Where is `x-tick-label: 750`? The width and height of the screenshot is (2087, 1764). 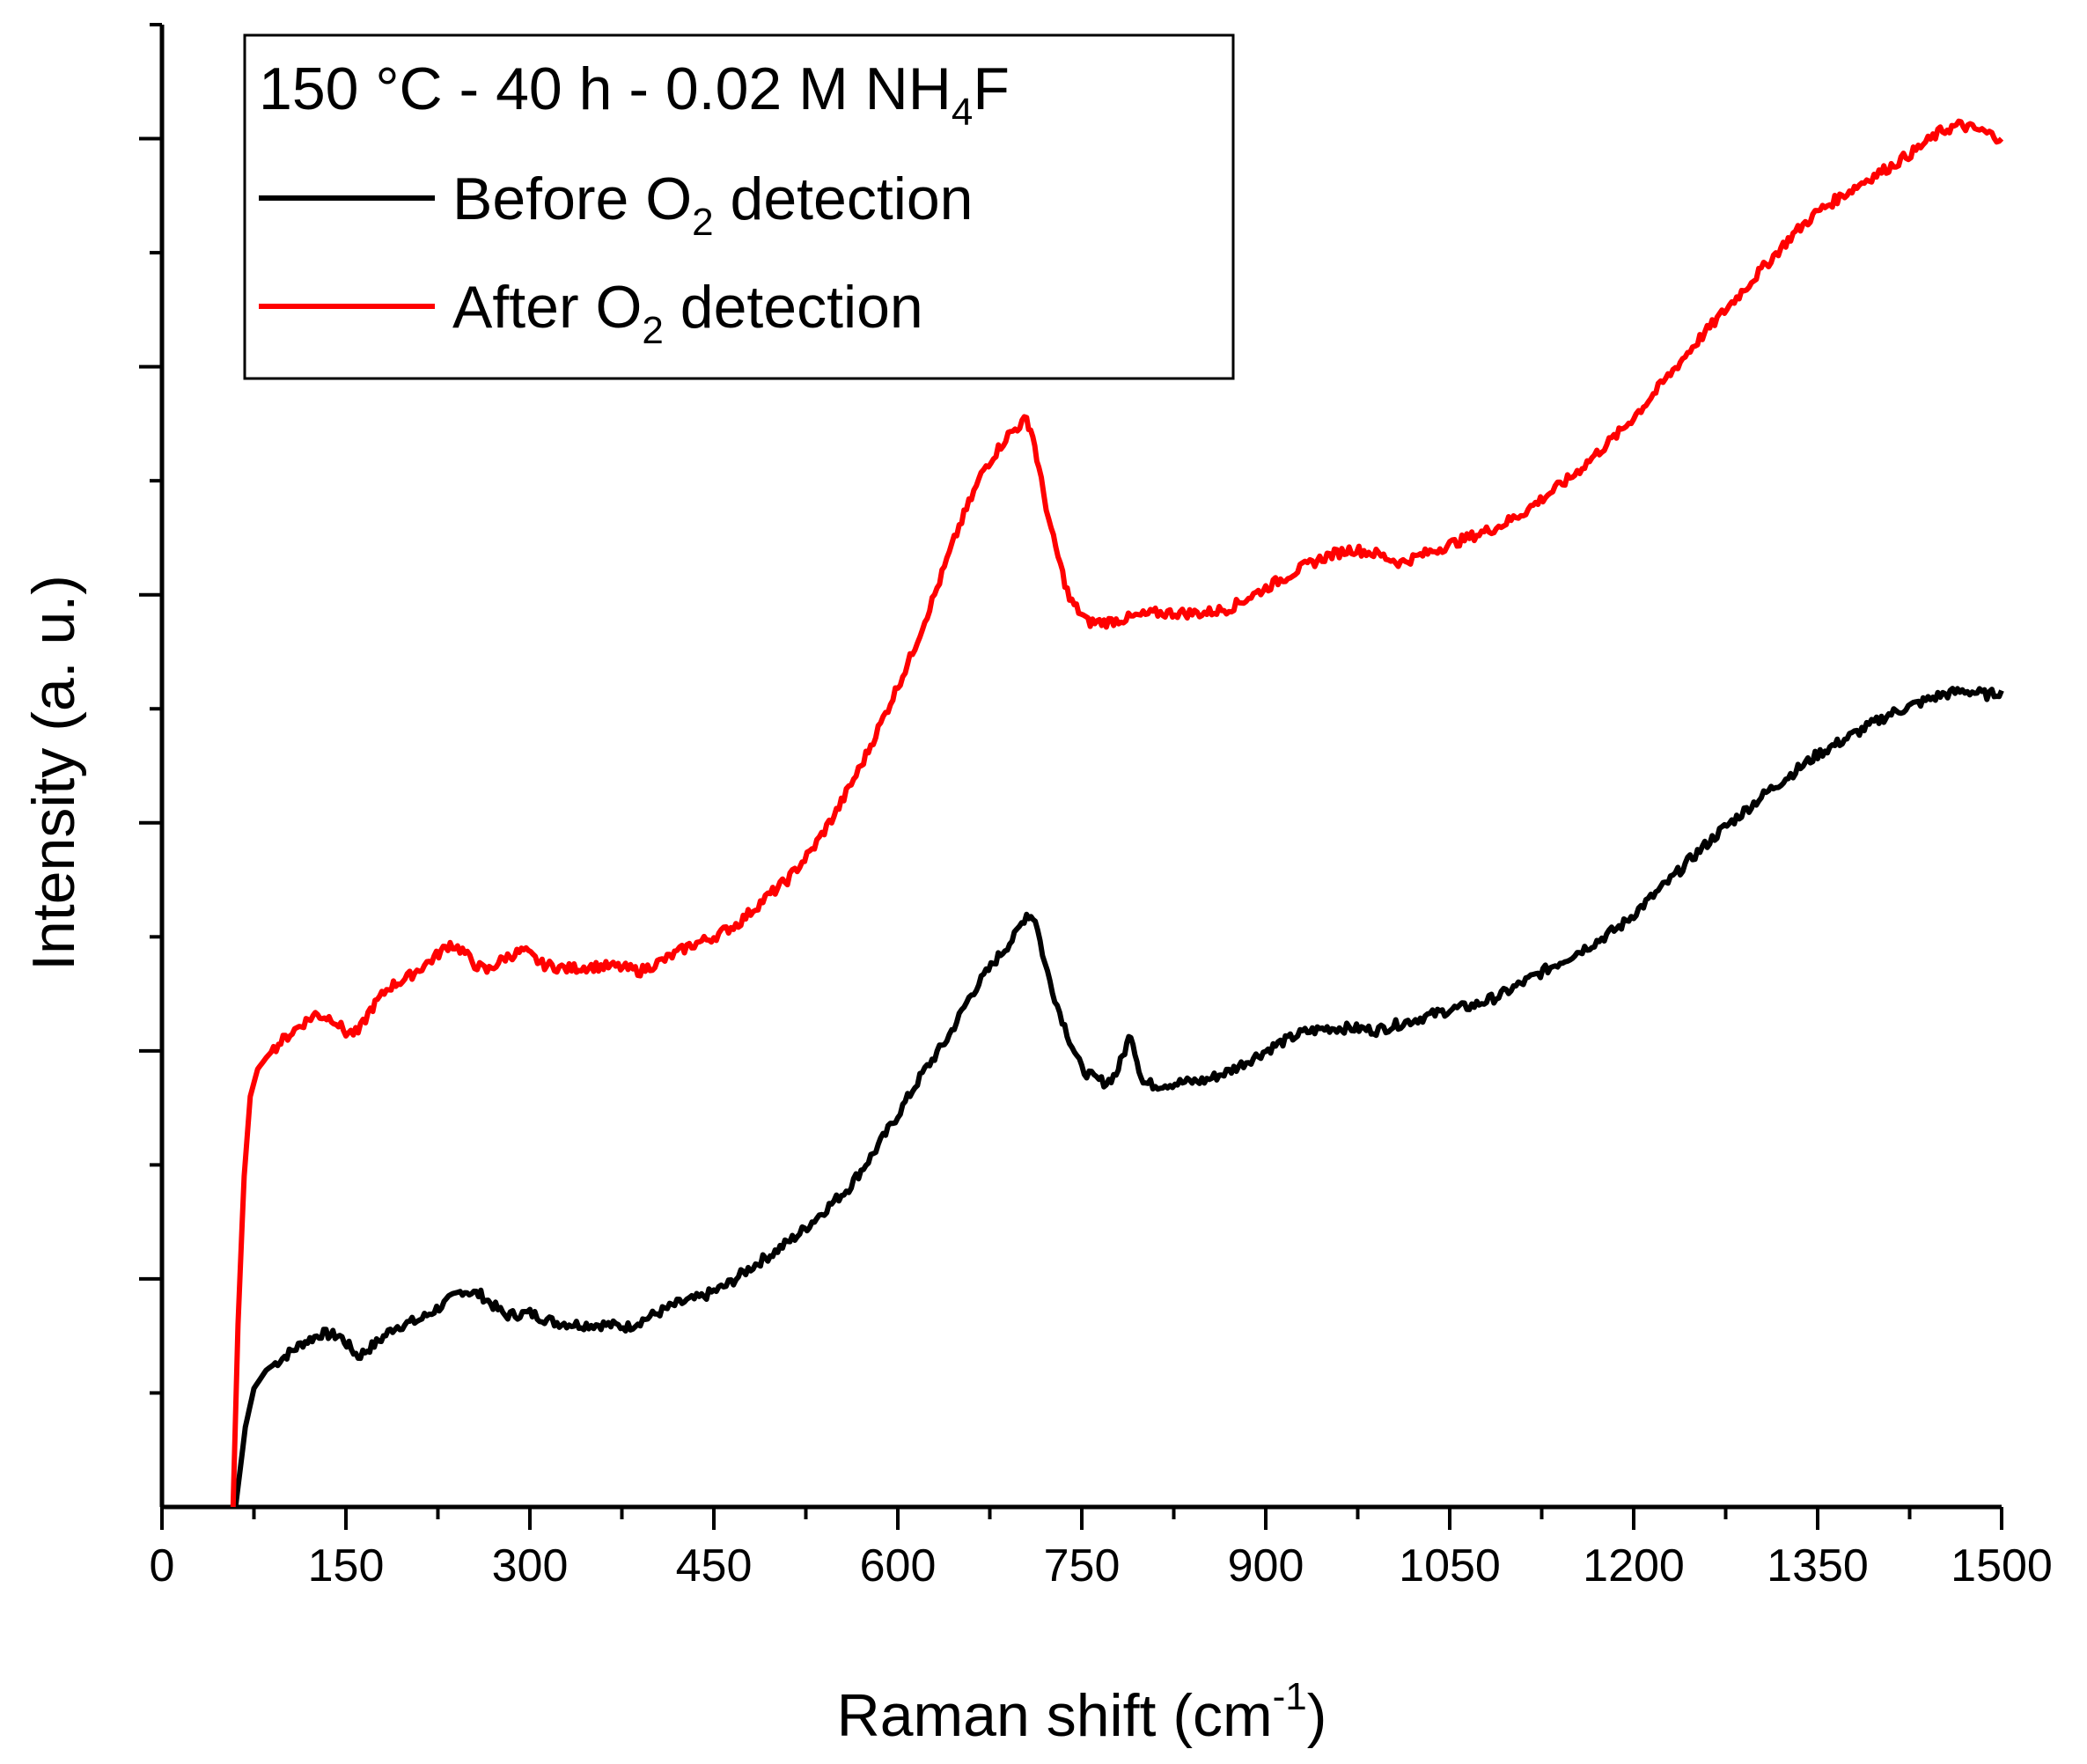
x-tick-label: 750 is located at coordinates (1082, 1565).